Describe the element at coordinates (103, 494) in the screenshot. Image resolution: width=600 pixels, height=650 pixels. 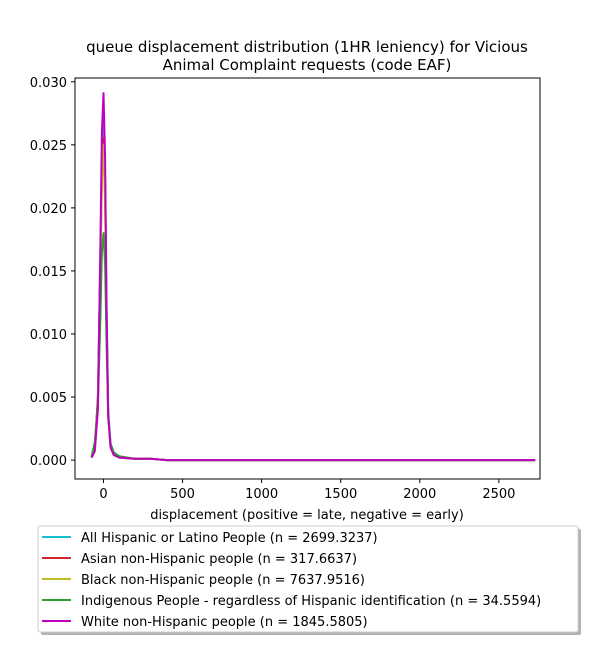
I see `x-tick-label: 0` at that location.